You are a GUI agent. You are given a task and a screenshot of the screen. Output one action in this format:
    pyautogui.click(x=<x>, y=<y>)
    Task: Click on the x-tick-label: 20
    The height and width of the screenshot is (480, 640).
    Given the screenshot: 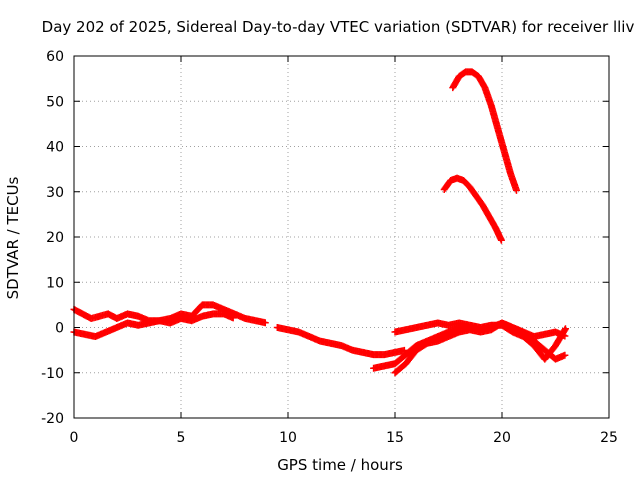 What is the action you would take?
    pyautogui.click(x=502, y=438)
    